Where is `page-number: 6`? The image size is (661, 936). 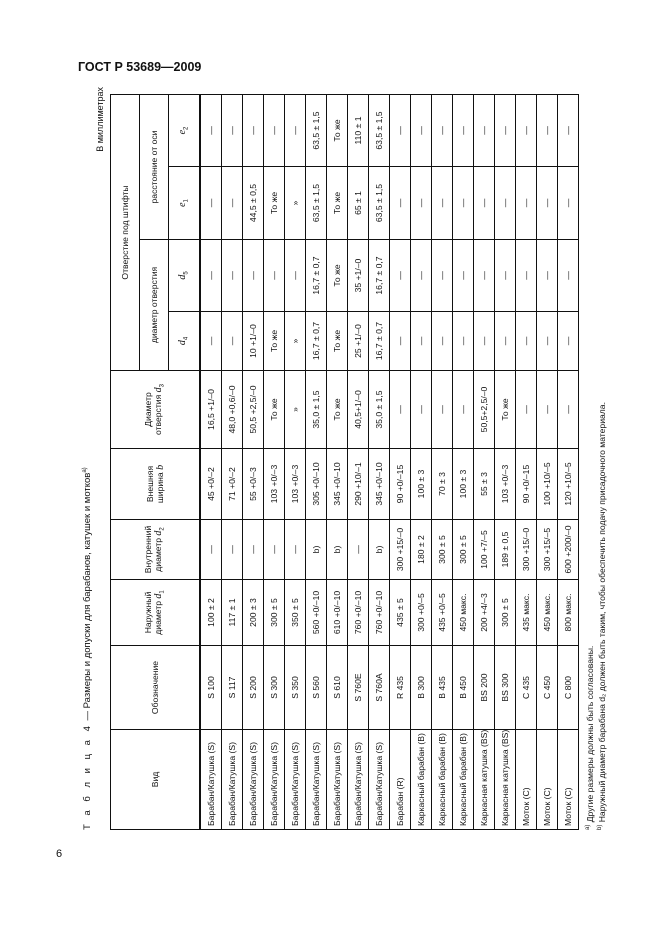 page-number: 6 is located at coordinates (59, 854).